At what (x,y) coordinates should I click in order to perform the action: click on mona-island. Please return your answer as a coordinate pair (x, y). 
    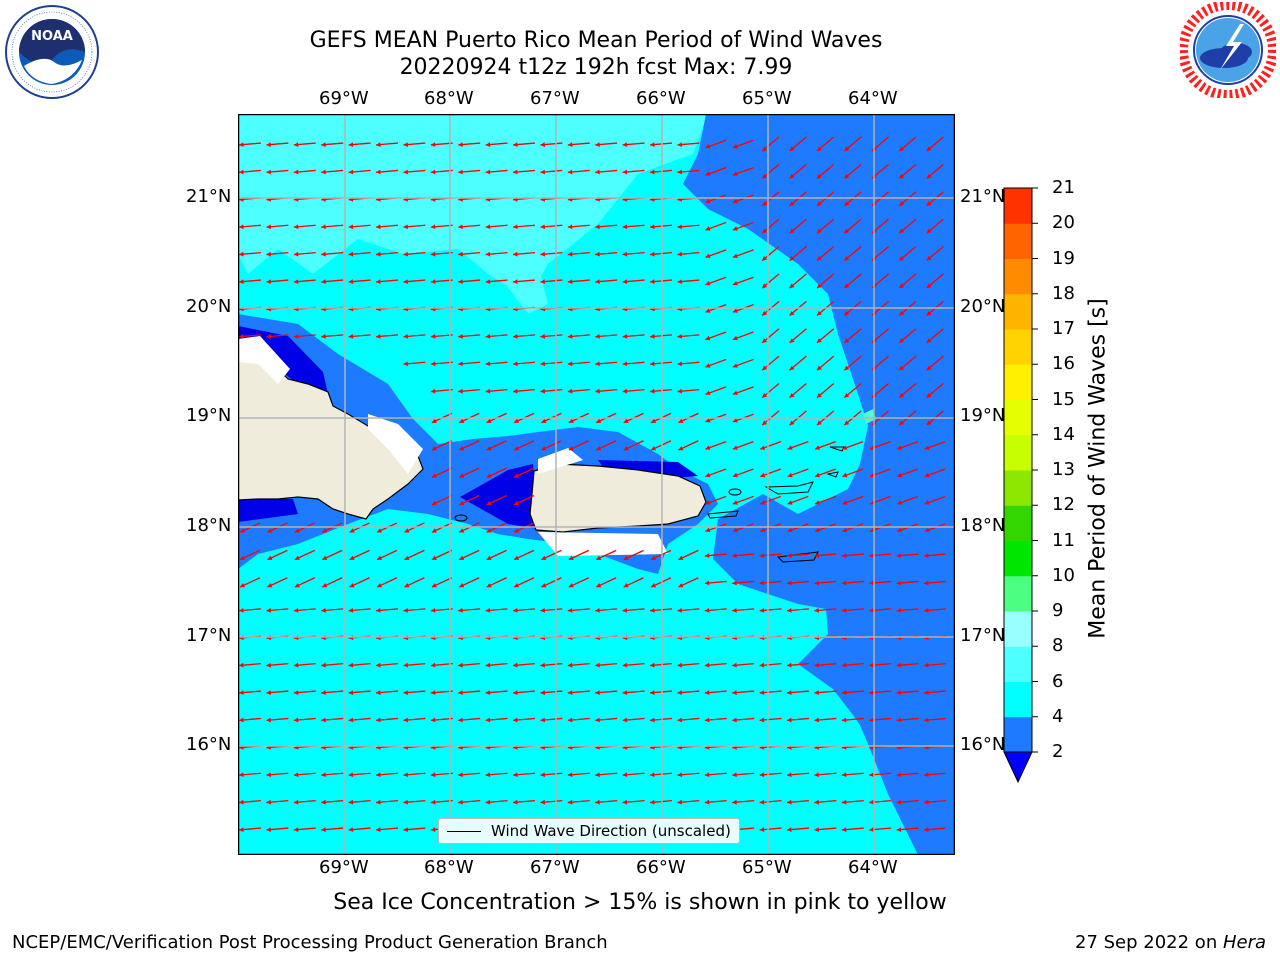
    Looking at the image, I should click on (461, 518).